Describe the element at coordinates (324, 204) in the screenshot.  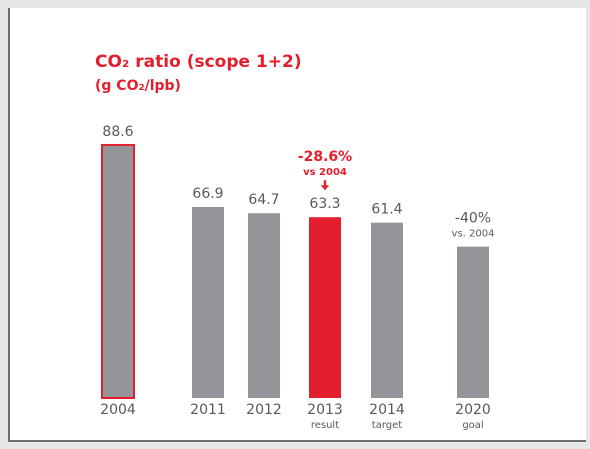
I see `value-label: 63.3` at that location.